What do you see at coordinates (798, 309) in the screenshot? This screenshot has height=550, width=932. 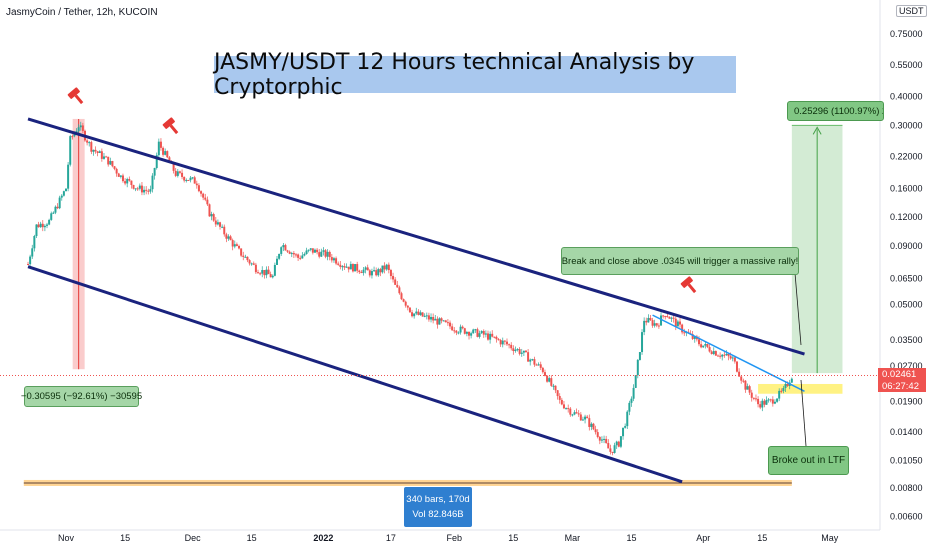 I see `breakout-note-pointer` at bounding box center [798, 309].